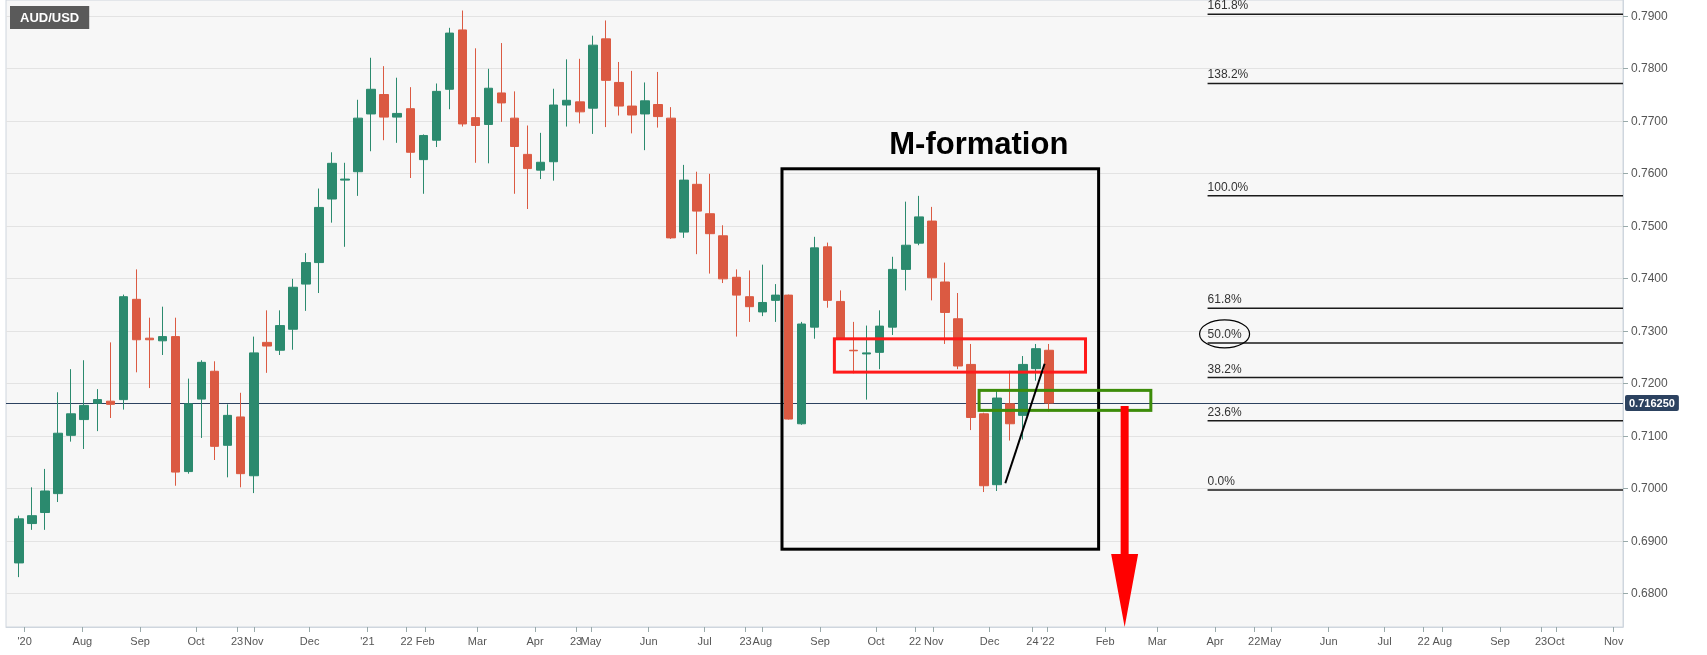 Image resolution: width=1707 pixels, height=655 pixels. Describe the element at coordinates (1650, 173) in the screenshot. I see `y-tick-label: 0.7600` at that location.